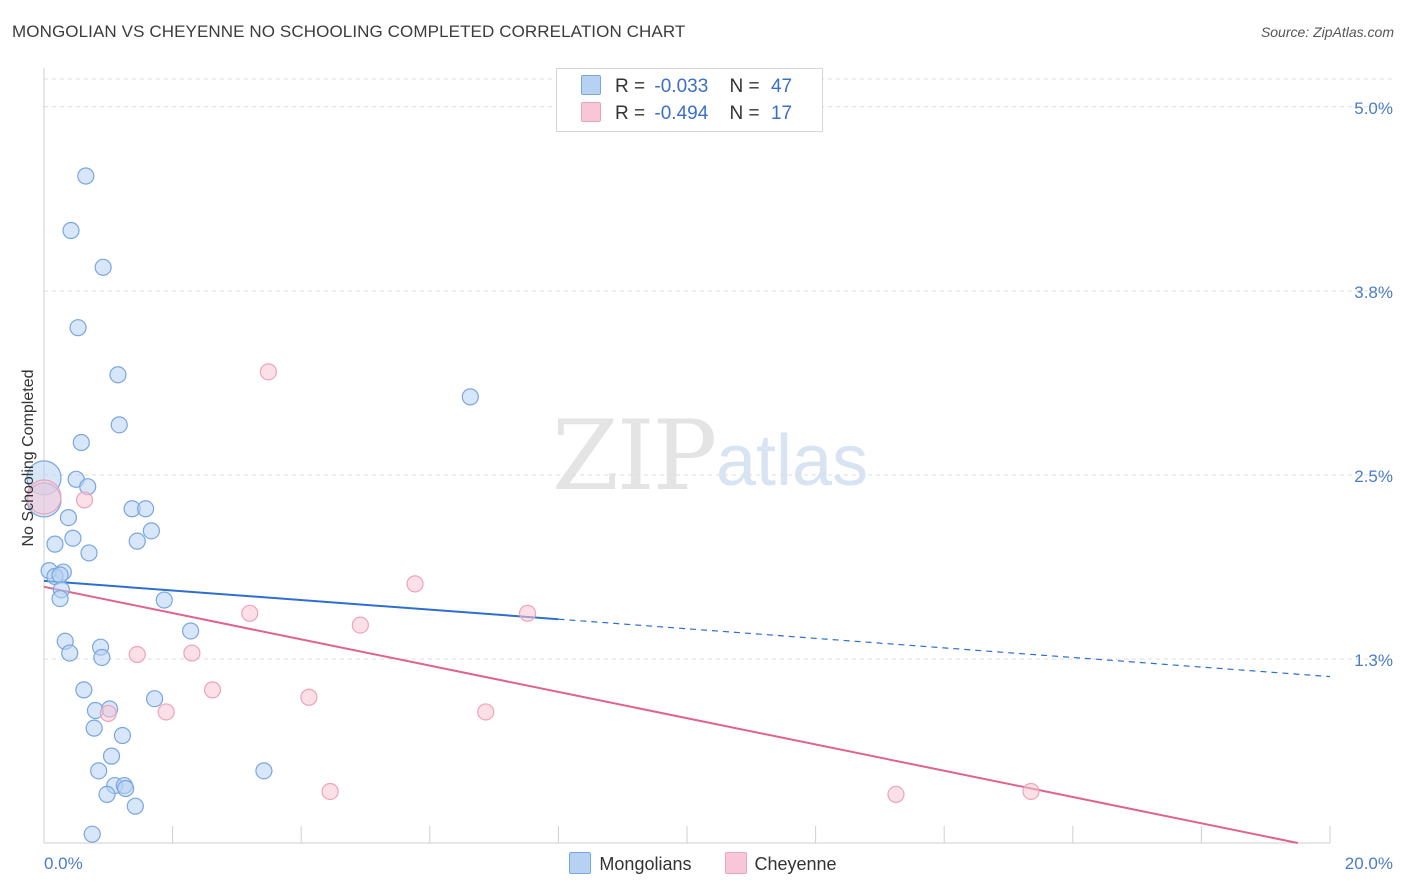  Describe the element at coordinates (63, 863) in the screenshot. I see `x-tick-label: 0.0%` at that location.